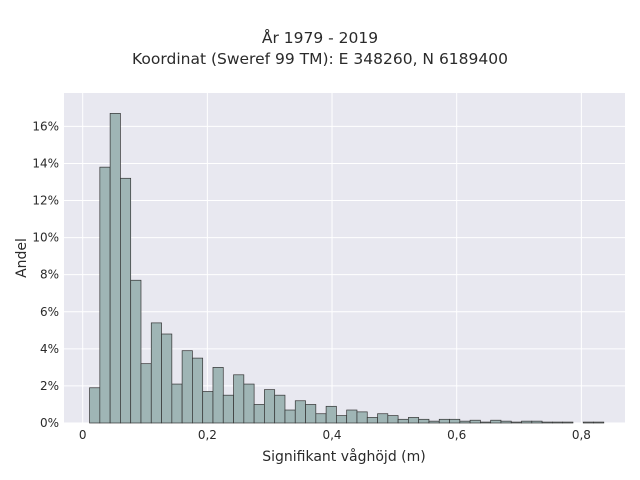 Image resolution: width=640 pixels, height=480 pixels. What do you see at coordinates (49, 312) in the screenshot?
I see `y-tick-label-3: 6%` at bounding box center [49, 312].